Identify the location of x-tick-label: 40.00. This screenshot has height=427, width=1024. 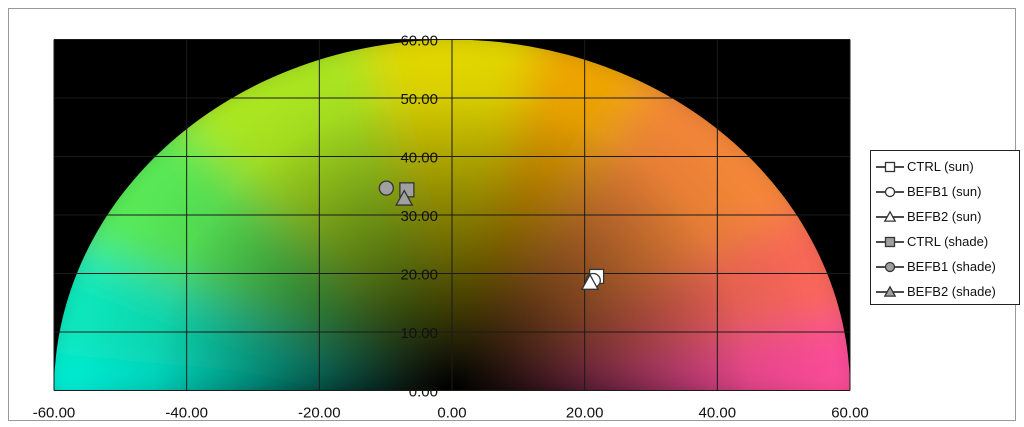
(718, 413).